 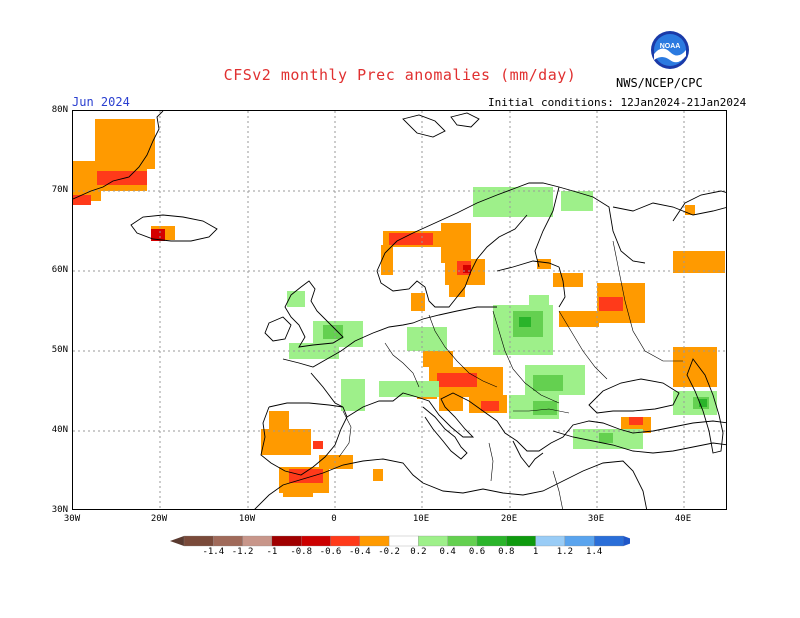 What do you see at coordinates (565, 552) in the screenshot?
I see `colorbar-tick-label: 1.2` at bounding box center [565, 552].